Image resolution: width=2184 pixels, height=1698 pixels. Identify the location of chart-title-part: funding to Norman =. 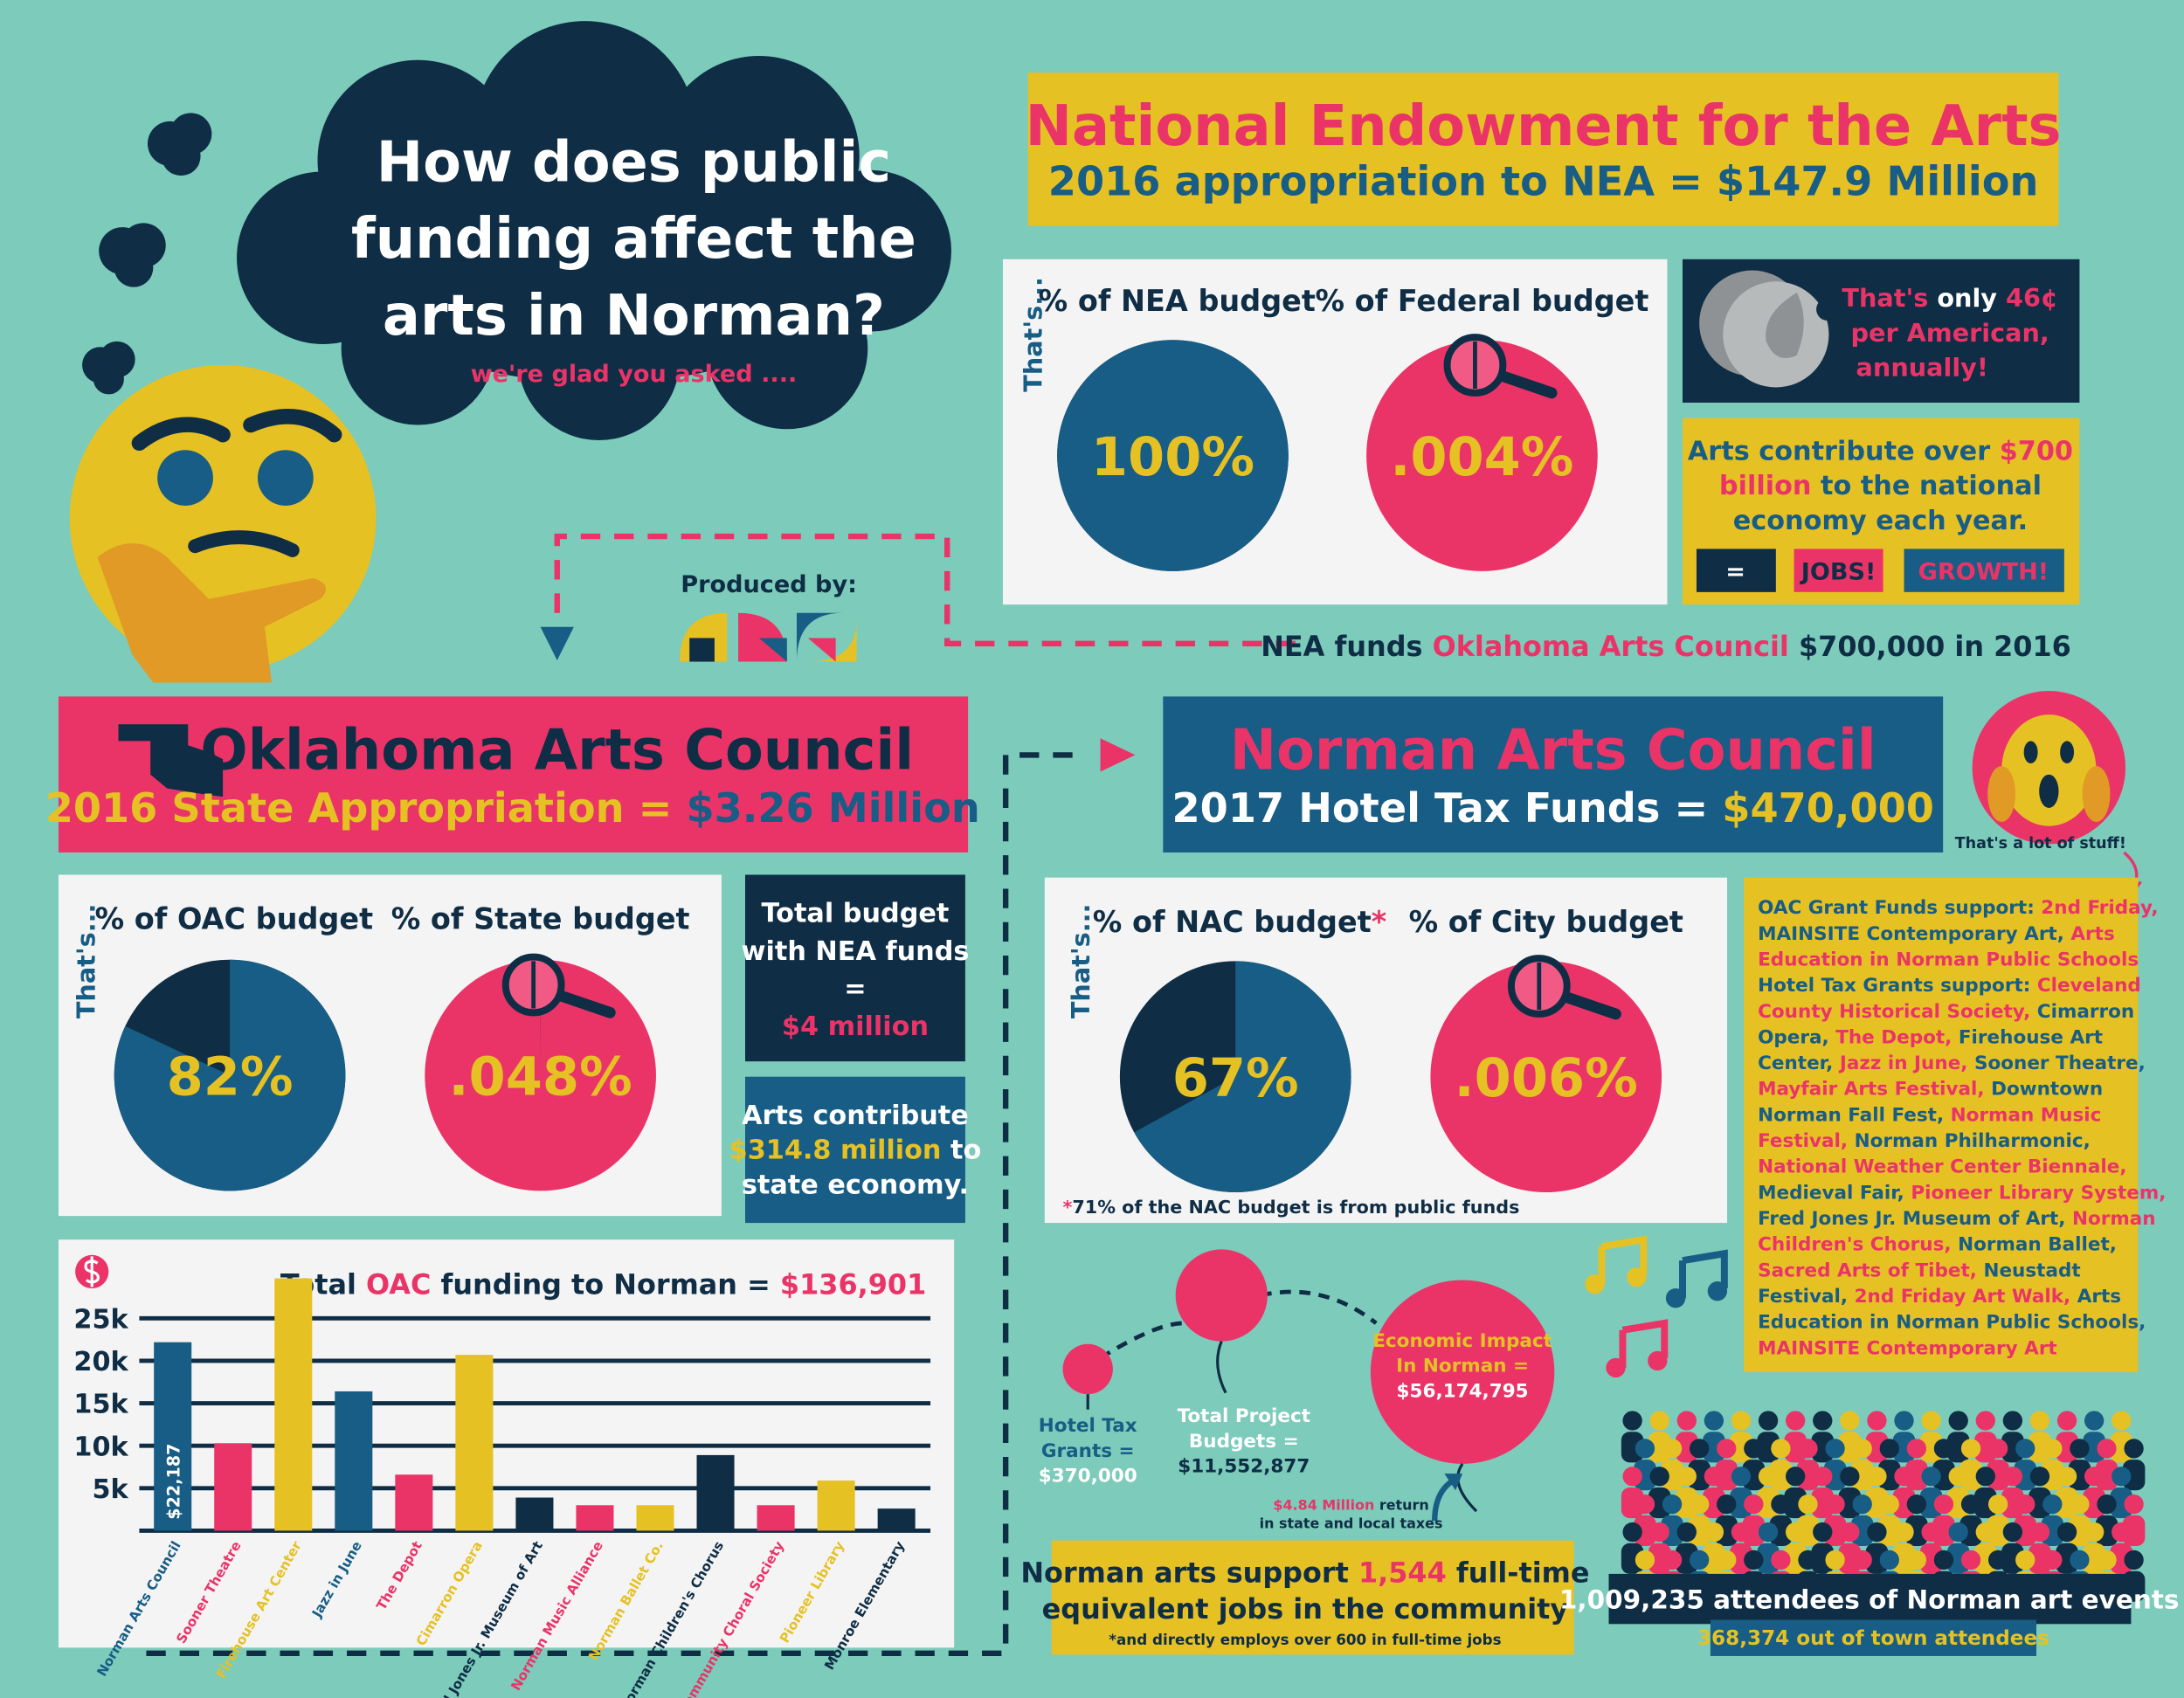
(605, 1284).